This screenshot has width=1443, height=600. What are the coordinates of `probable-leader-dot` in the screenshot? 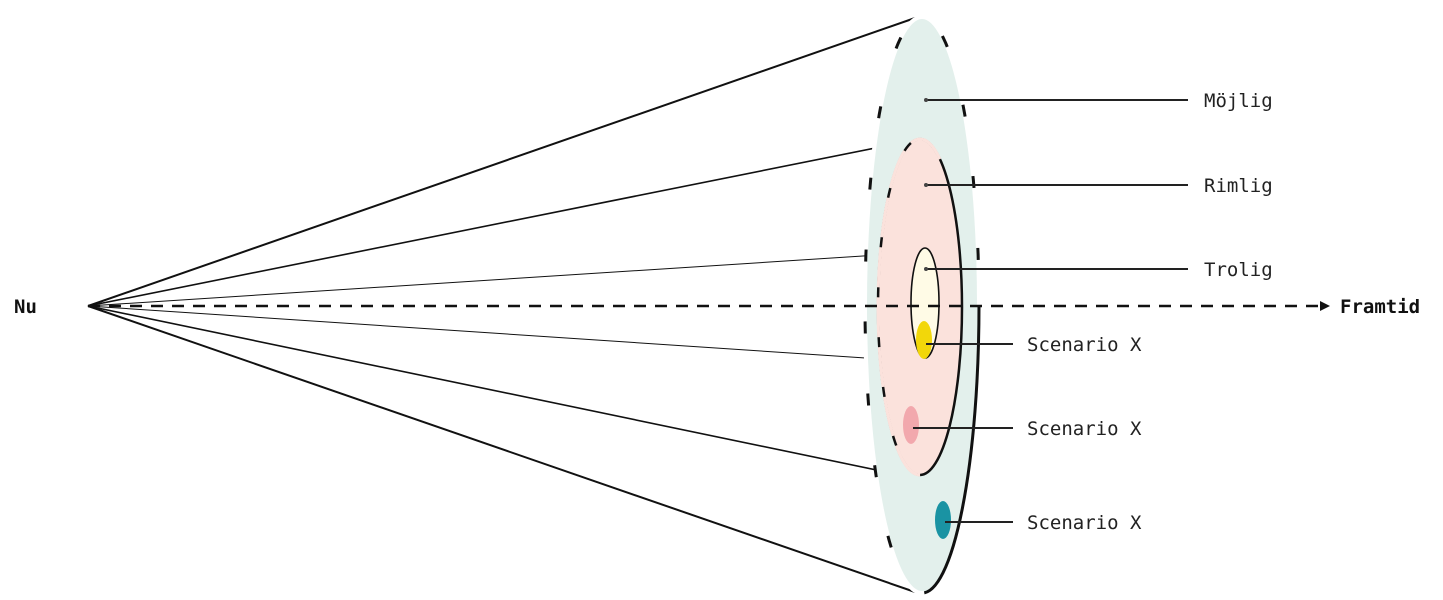 It's located at (926, 269).